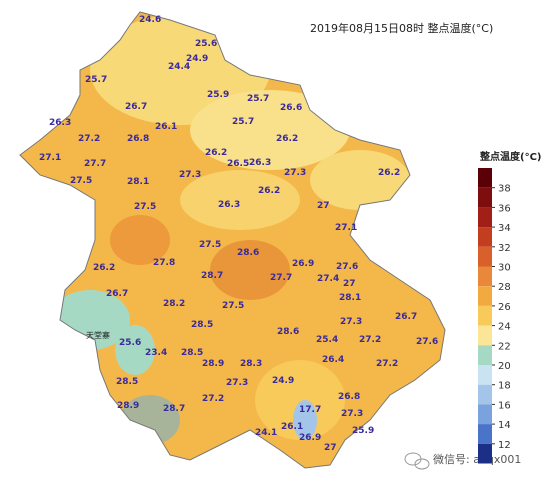 This screenshot has height=485, width=550. I want to click on legend-tick-label: 12, so click(504, 445).